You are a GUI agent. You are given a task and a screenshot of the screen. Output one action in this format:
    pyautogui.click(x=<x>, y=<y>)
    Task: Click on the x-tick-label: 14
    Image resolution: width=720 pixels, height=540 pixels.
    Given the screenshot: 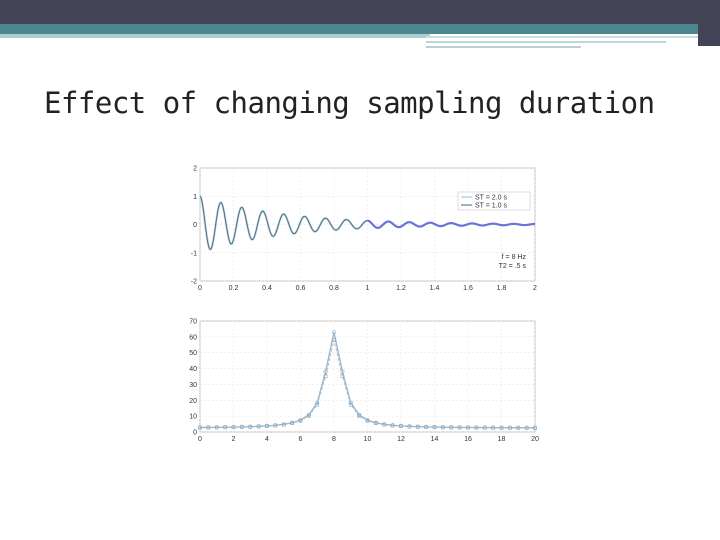 What is the action you would take?
    pyautogui.click(x=435, y=439)
    